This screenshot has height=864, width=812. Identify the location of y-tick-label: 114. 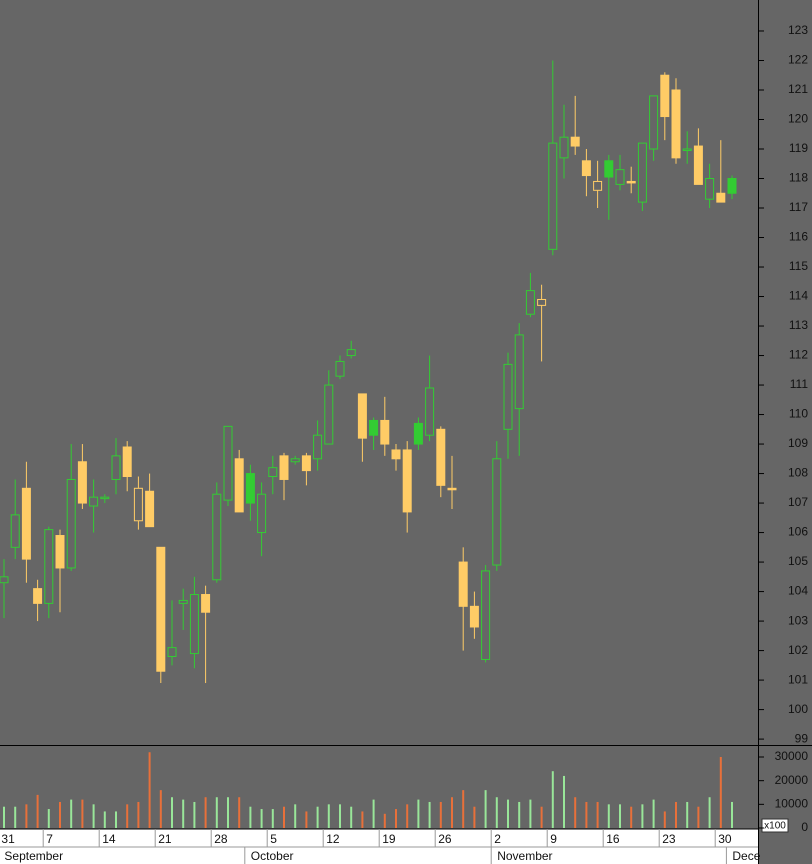
(798, 296).